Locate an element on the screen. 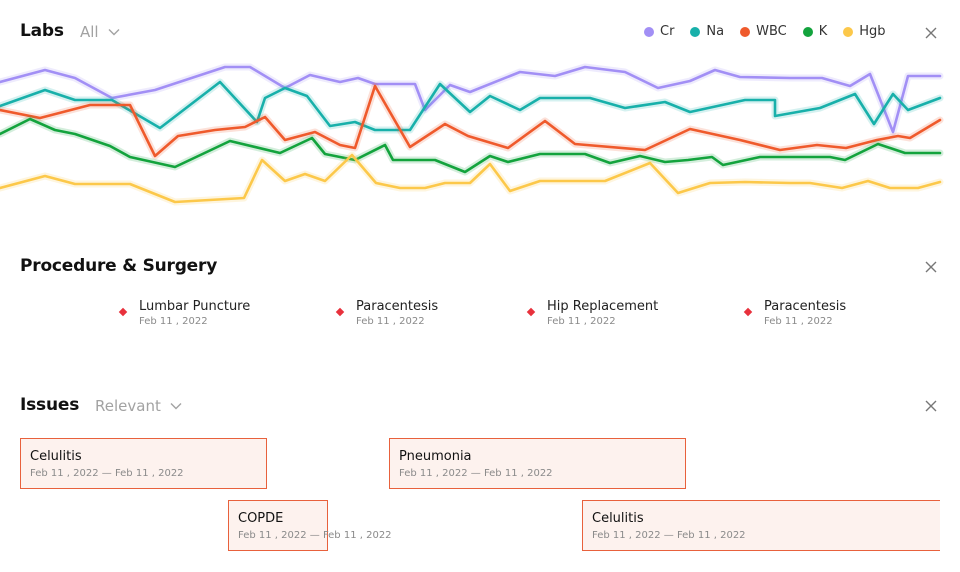  series-line-hgb is located at coordinates (471, 178).